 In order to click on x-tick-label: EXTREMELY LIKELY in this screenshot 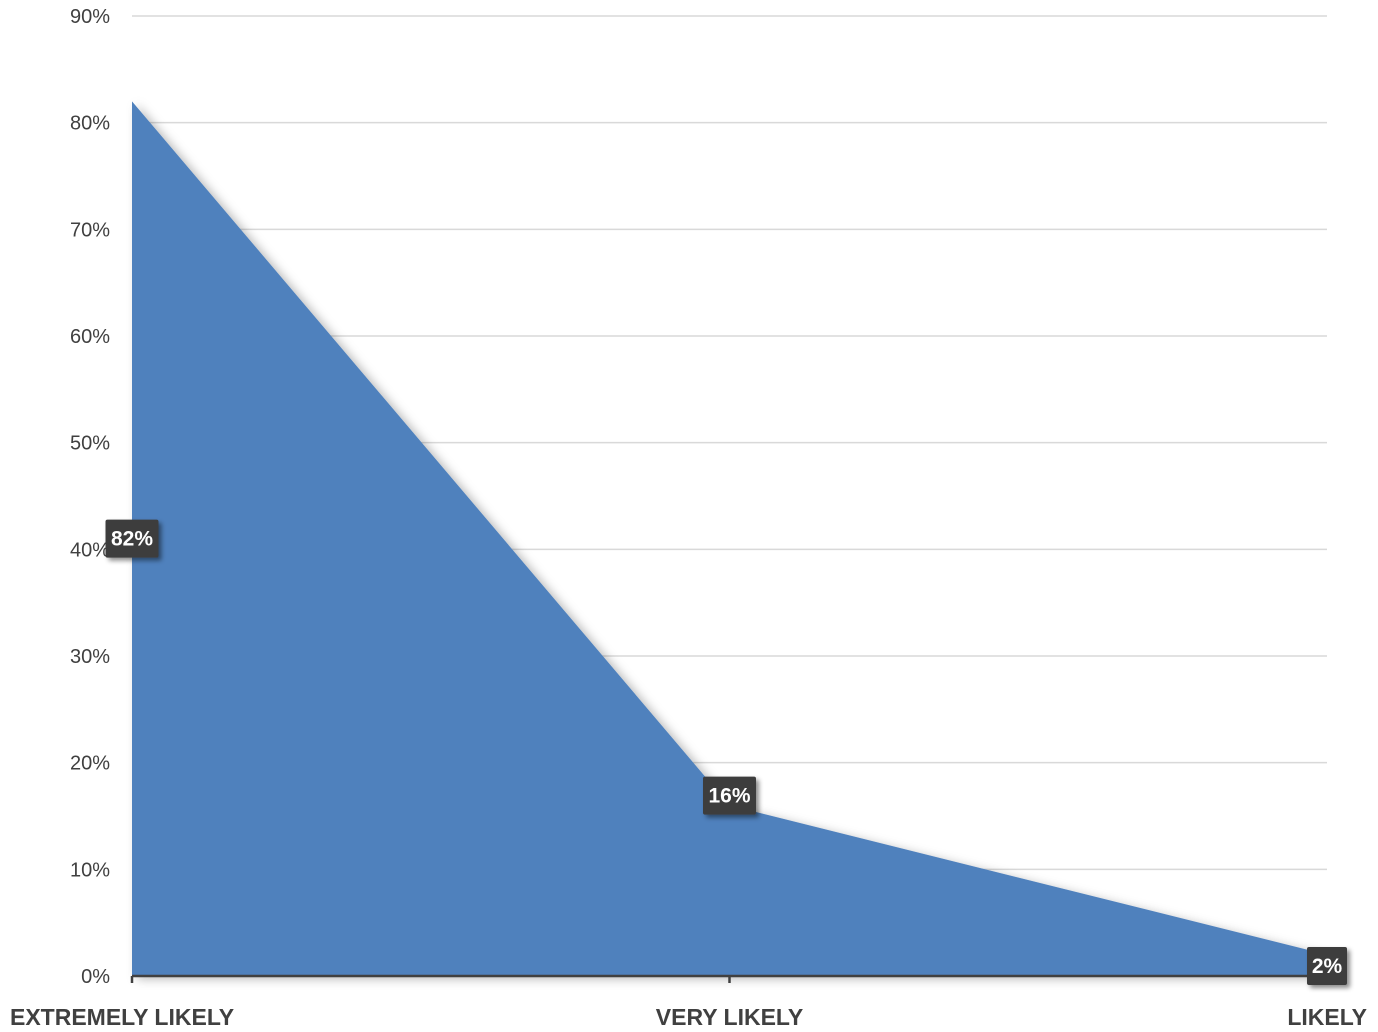, I will do `click(122, 1017)`.